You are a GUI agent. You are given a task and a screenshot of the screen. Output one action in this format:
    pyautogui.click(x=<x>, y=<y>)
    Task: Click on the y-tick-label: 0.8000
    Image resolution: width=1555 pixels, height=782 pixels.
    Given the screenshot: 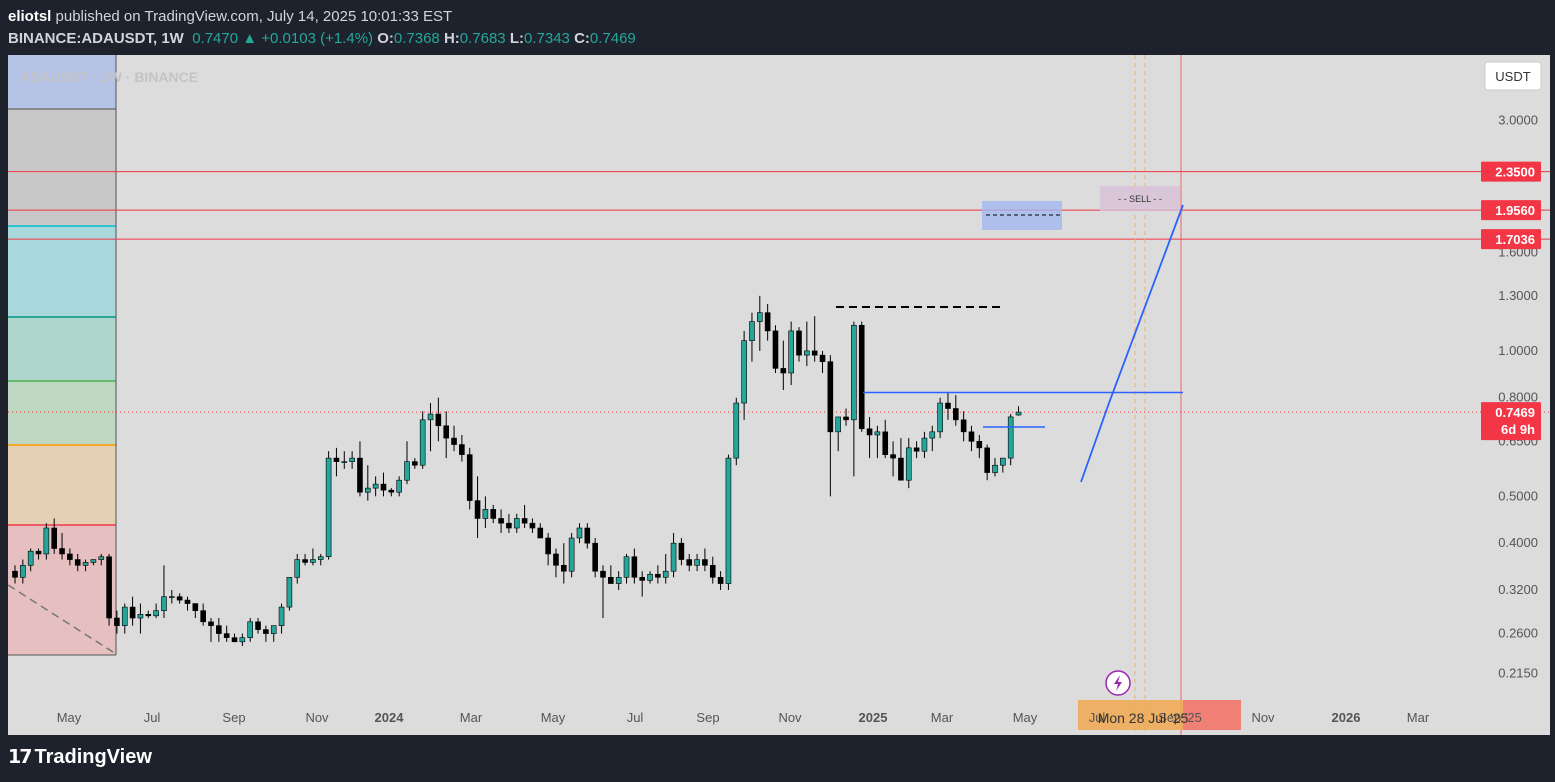 What is the action you would take?
    pyautogui.click(x=1518, y=397)
    